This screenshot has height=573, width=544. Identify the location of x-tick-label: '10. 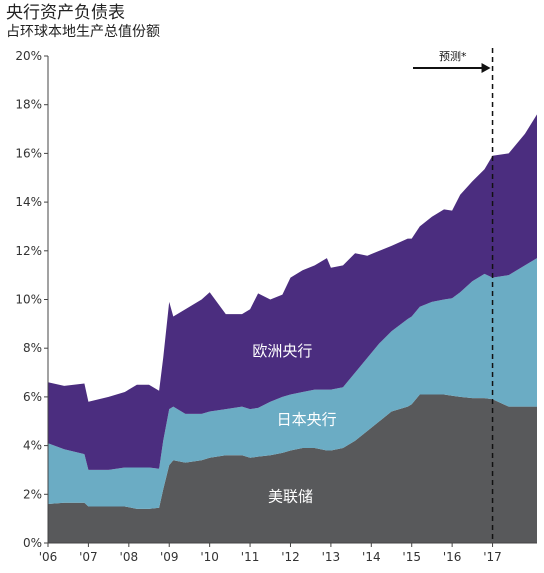
(209, 557).